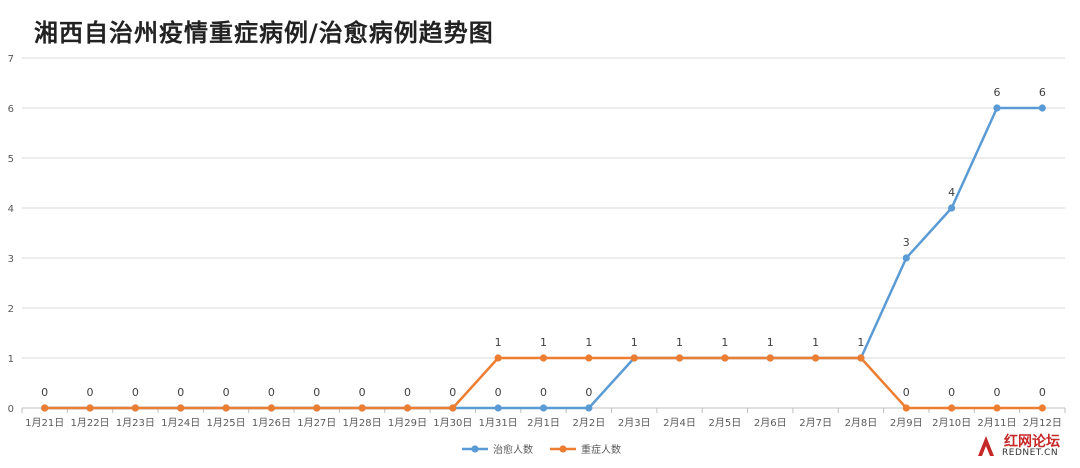 This screenshot has height=468, width=1080. I want to click on x-tick-label: 1月30日, so click(452, 423).